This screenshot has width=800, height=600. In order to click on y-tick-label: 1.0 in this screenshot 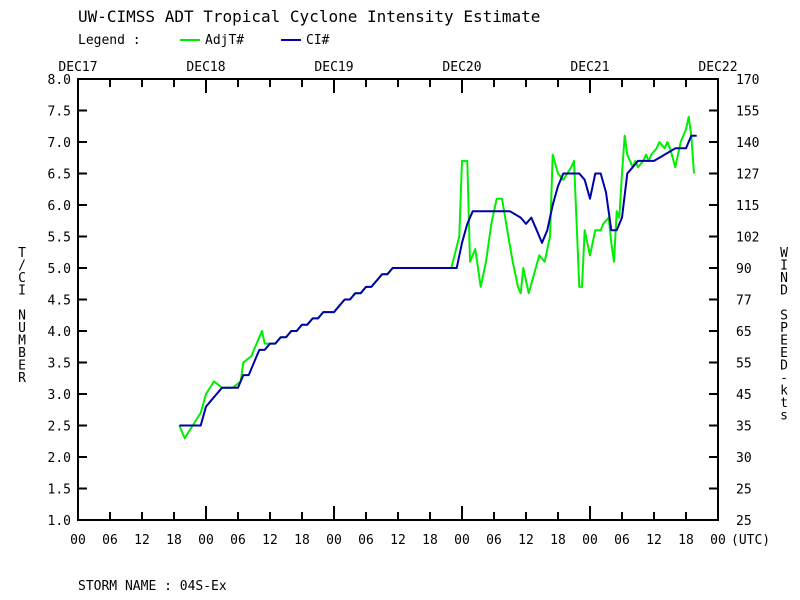, I will do `click(59, 521)`.